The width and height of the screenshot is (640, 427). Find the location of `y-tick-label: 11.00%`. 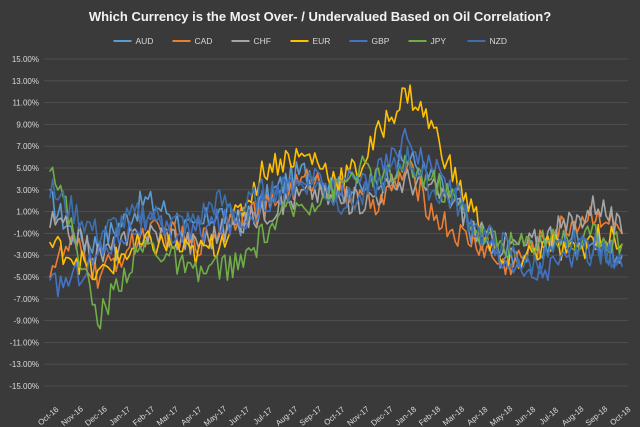

y-tick-label: 11.00% is located at coordinates (25, 103).